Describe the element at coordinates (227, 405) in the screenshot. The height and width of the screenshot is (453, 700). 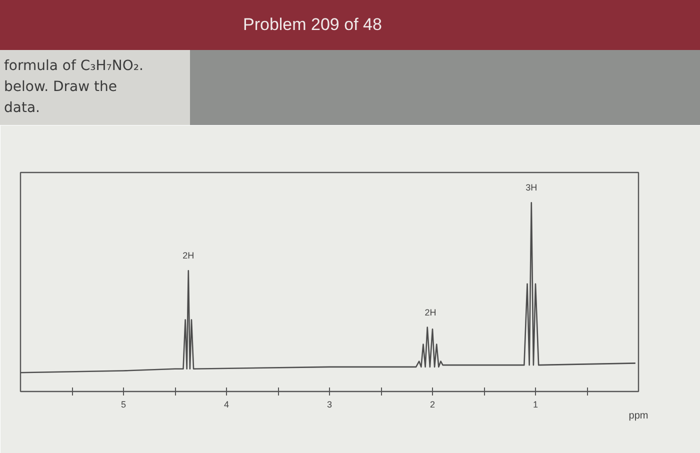
I see `x-tick-label: 4` at that location.